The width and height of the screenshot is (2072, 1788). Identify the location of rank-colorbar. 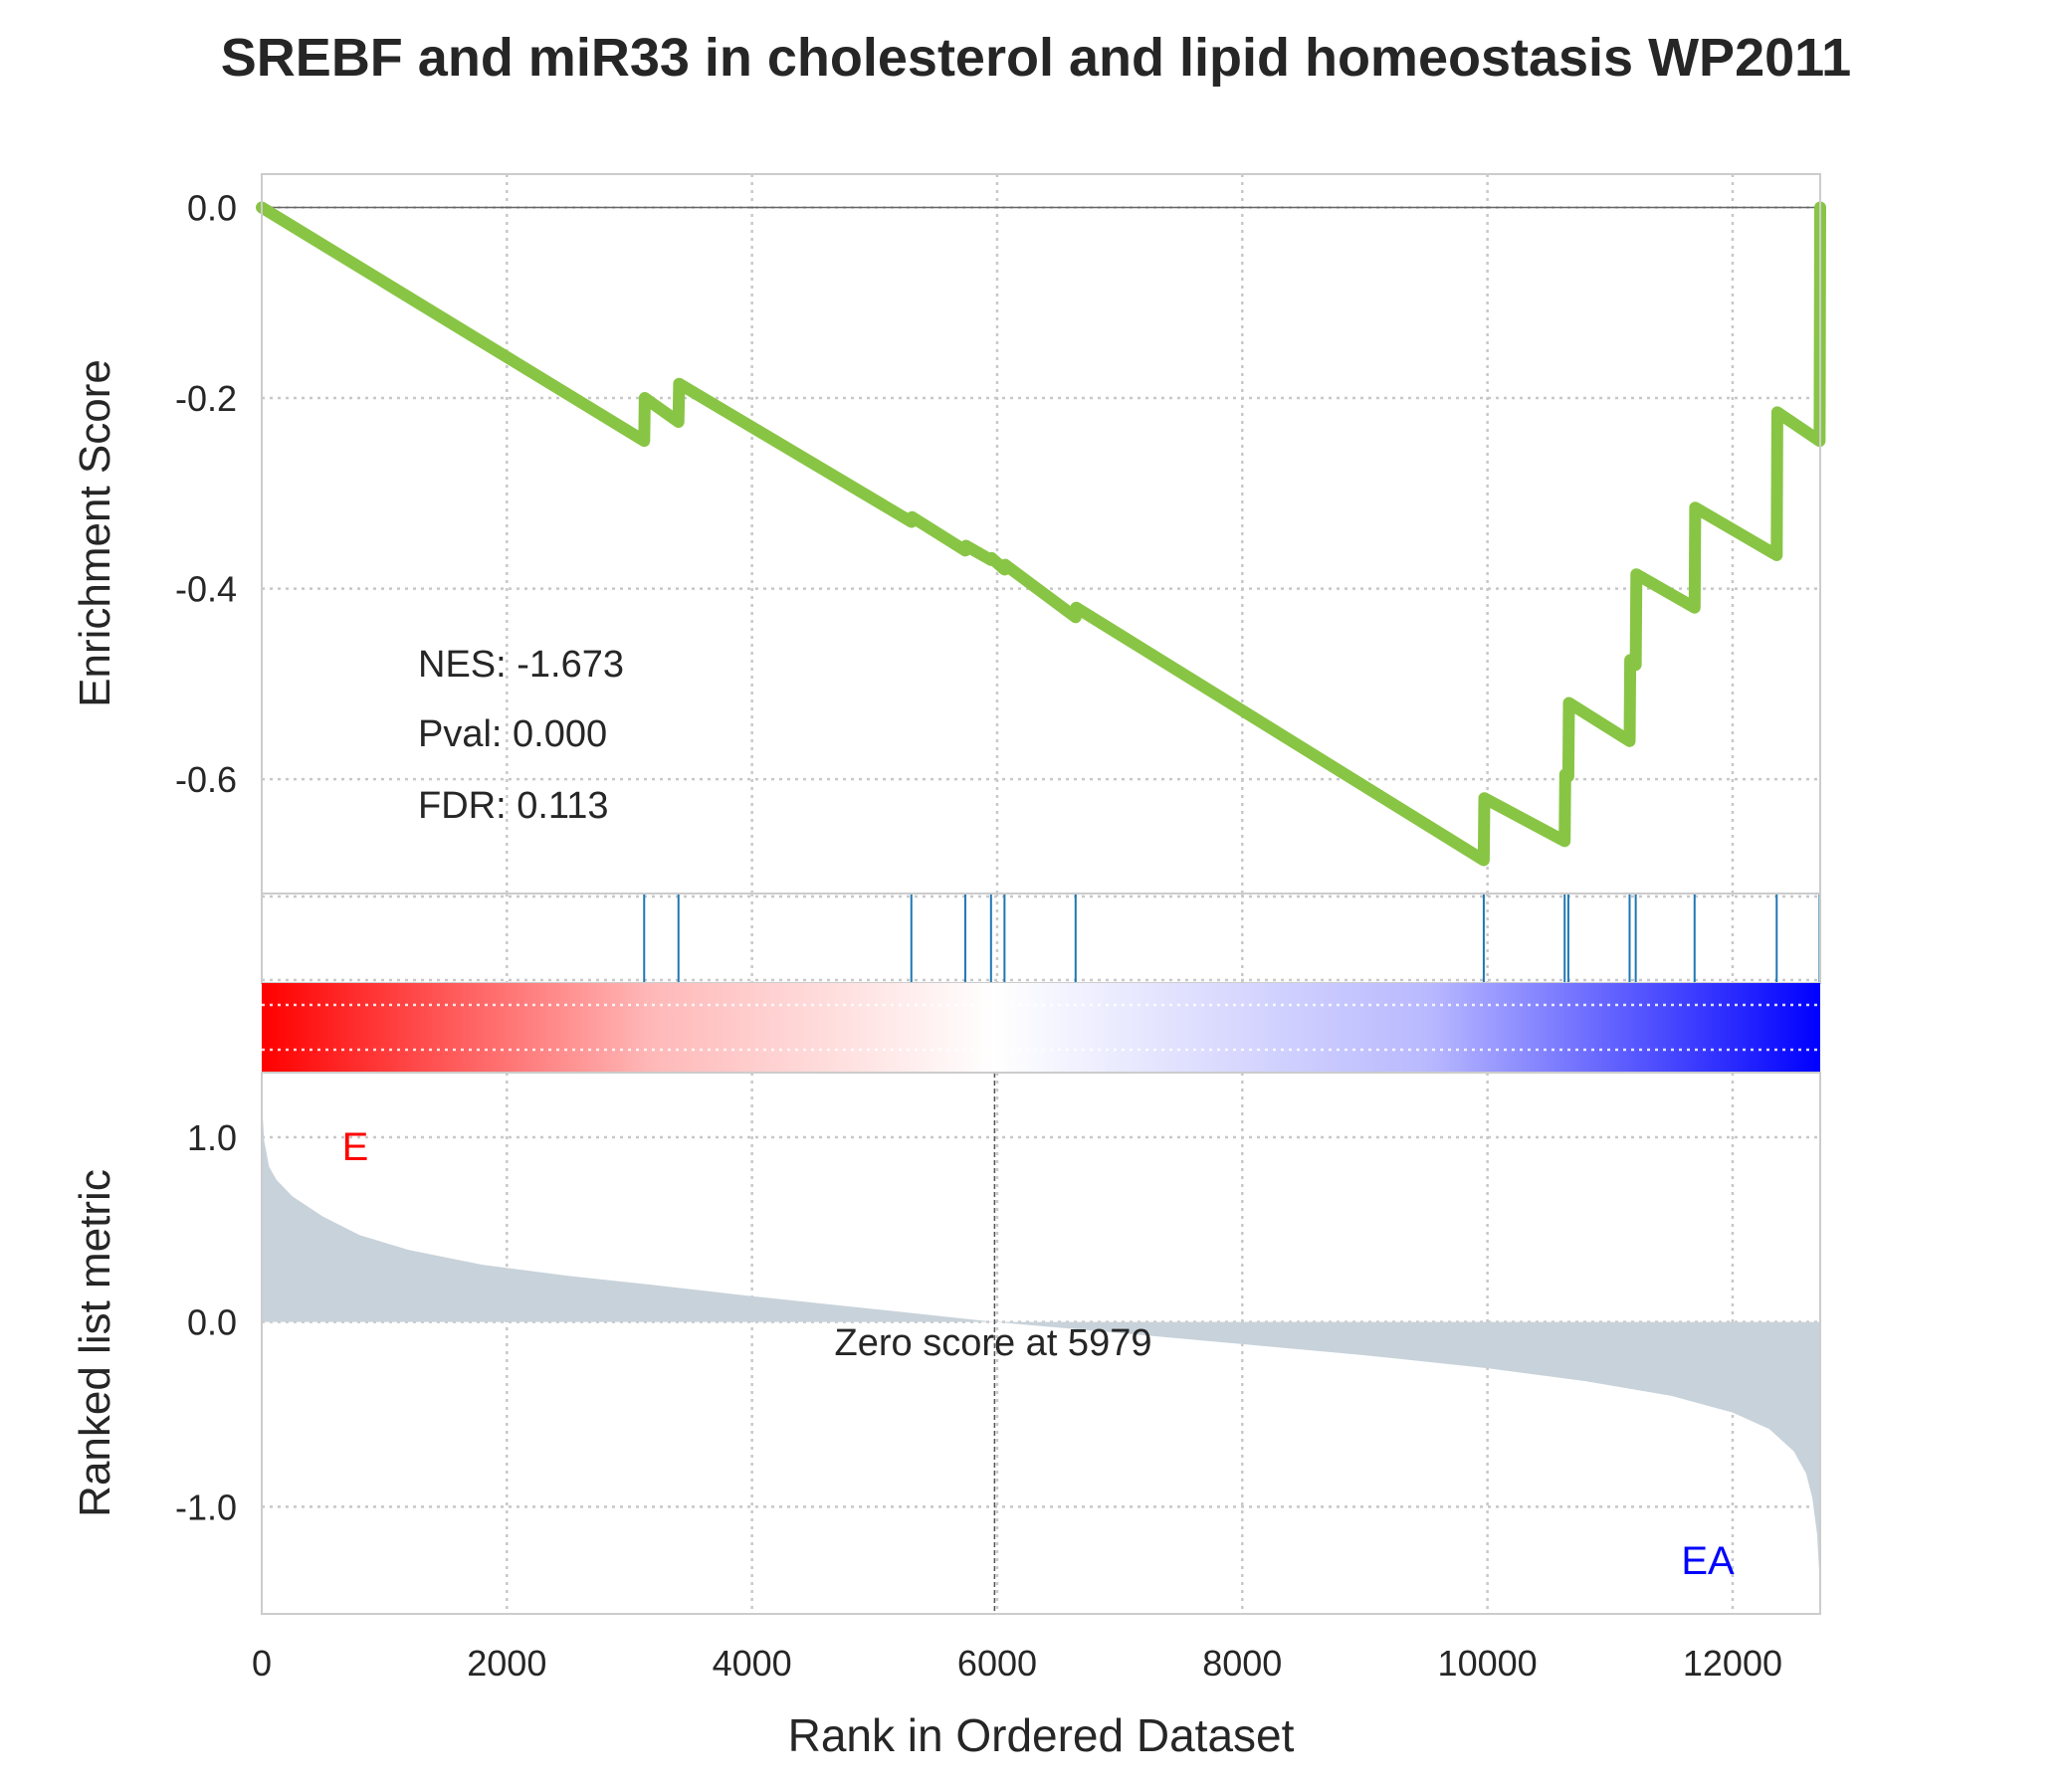
(1041, 1028).